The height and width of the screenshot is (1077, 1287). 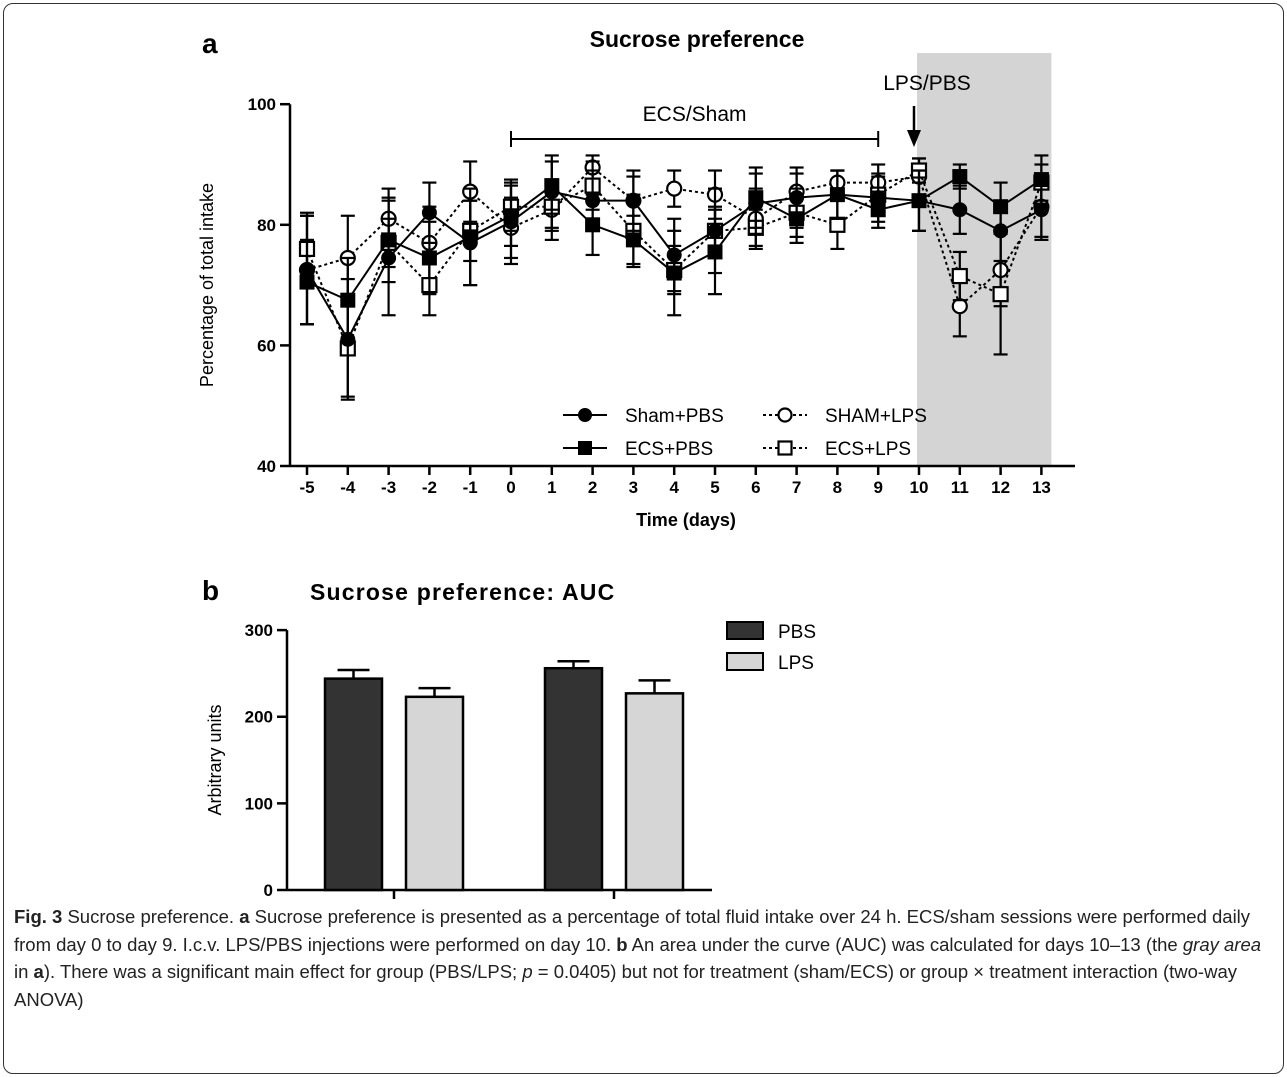 I want to click on caption-p-symbol: p, so click(x=527, y=971).